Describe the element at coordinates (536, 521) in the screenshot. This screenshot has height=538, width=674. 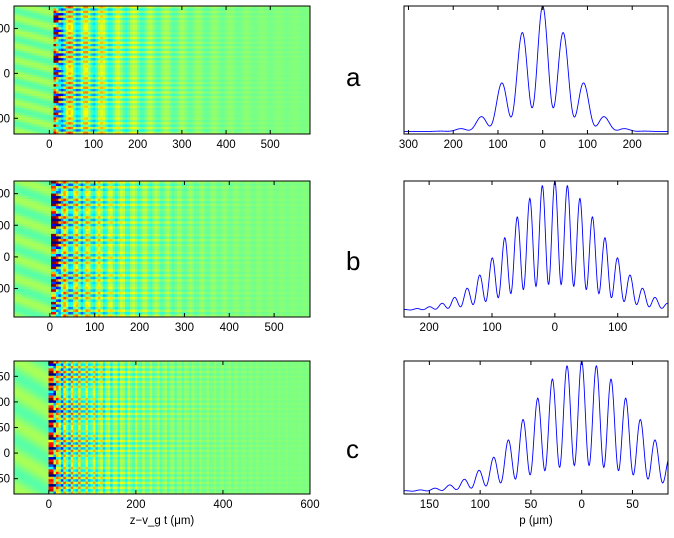
I see `x-axis-label: p (μm)` at that location.